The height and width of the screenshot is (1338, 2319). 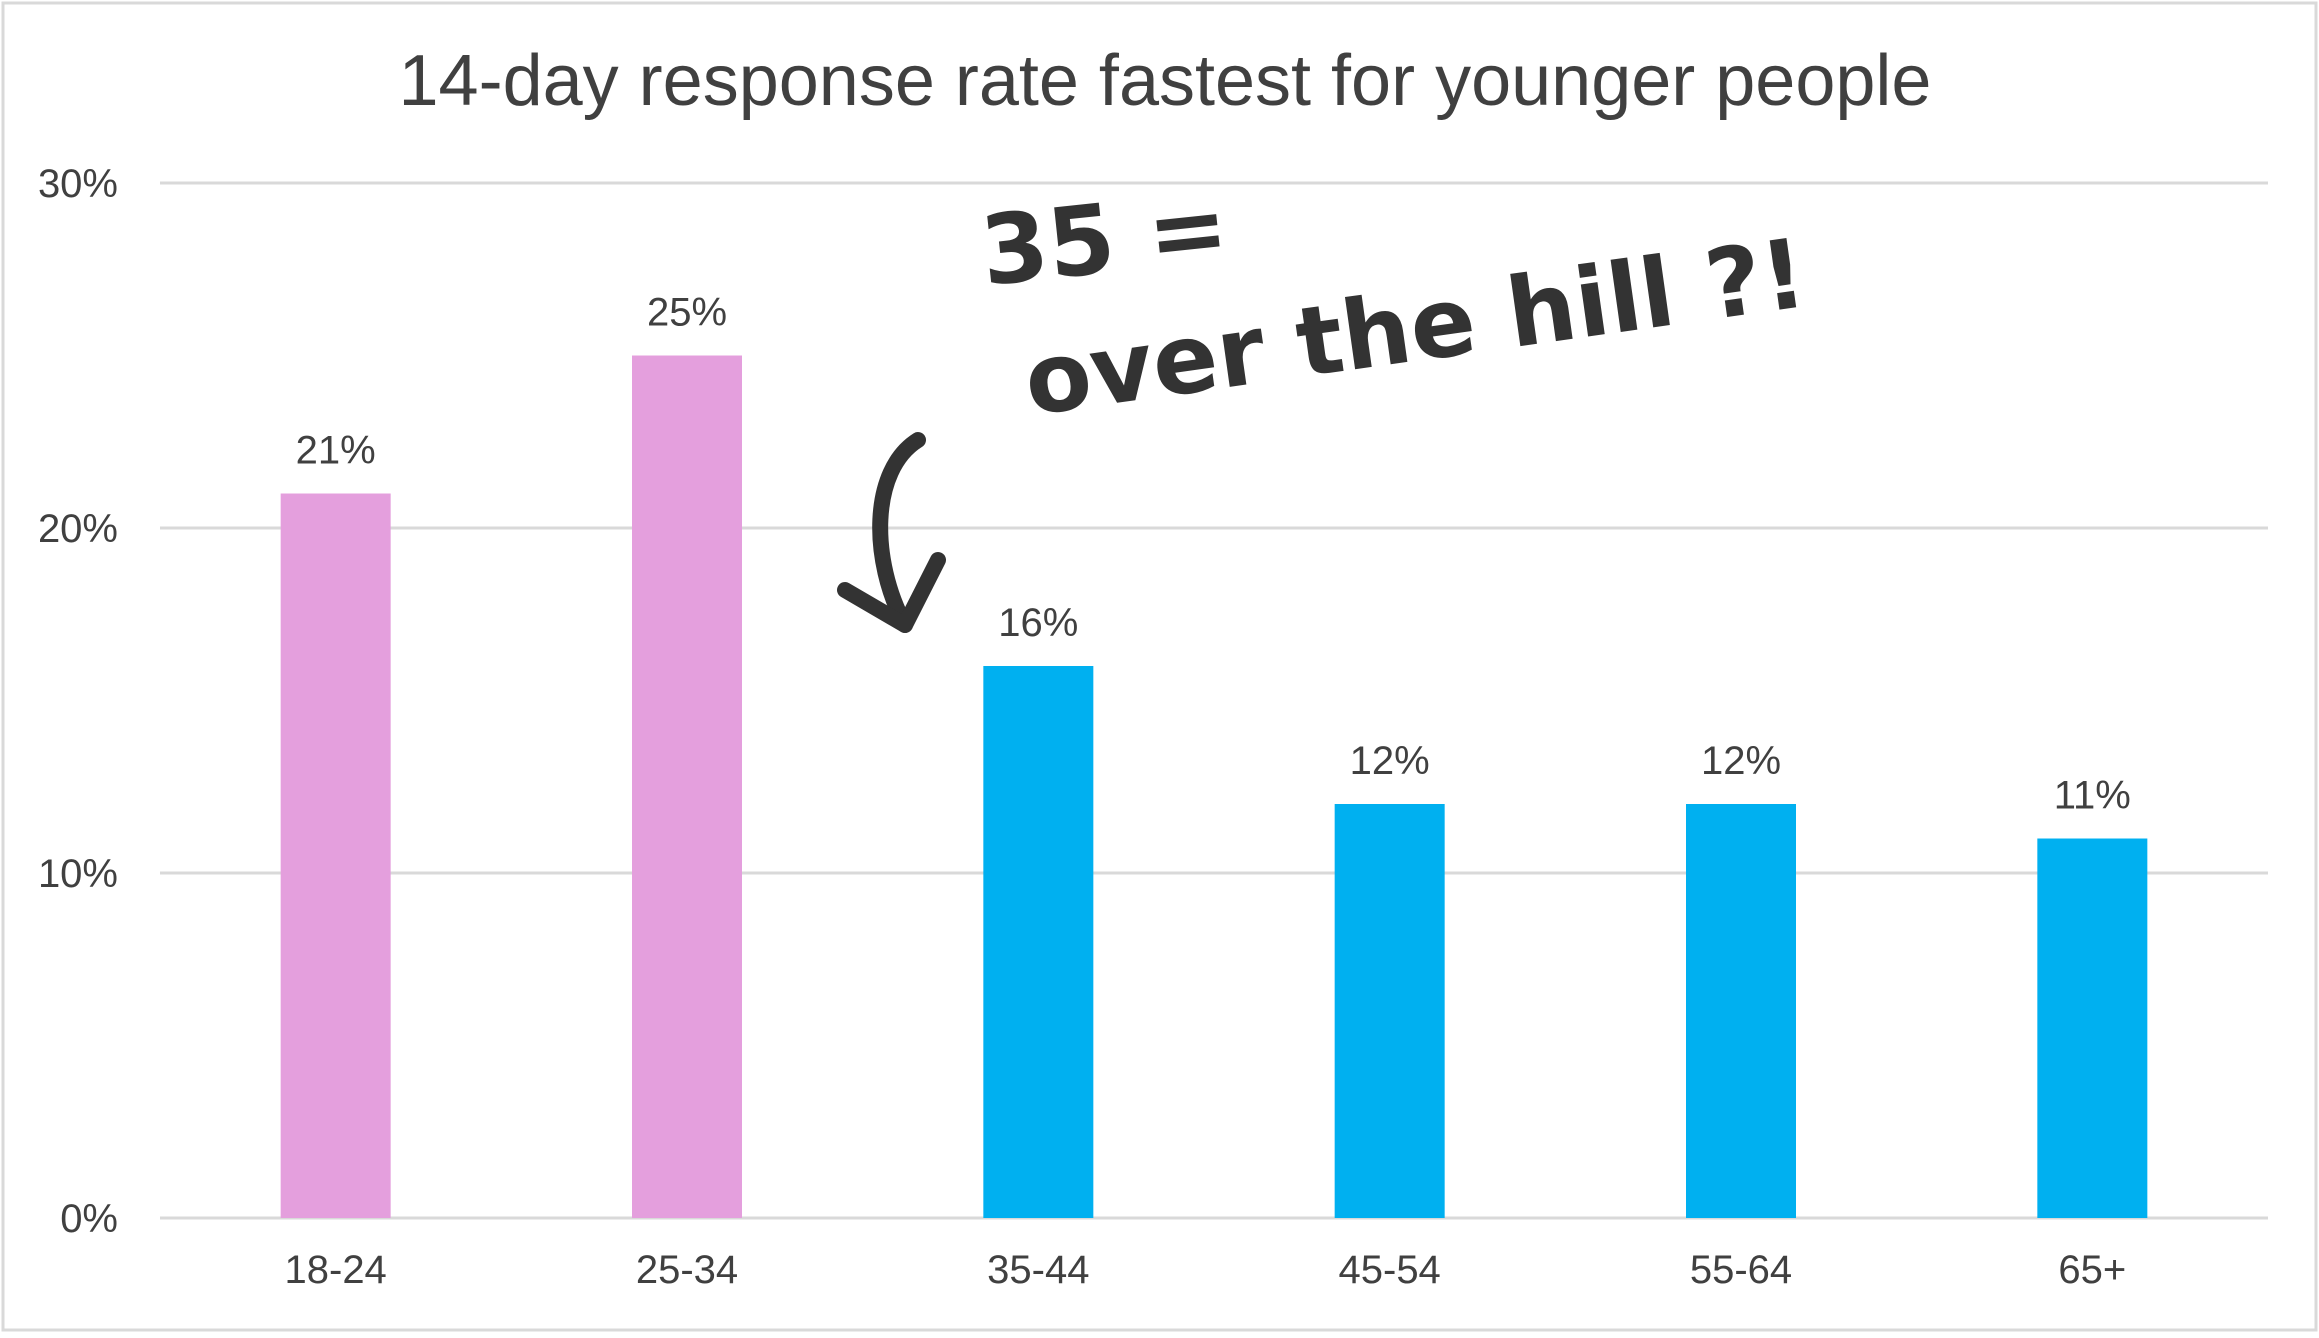 What do you see at coordinates (78, 529) in the screenshot?
I see `y-tick-label: 20%` at bounding box center [78, 529].